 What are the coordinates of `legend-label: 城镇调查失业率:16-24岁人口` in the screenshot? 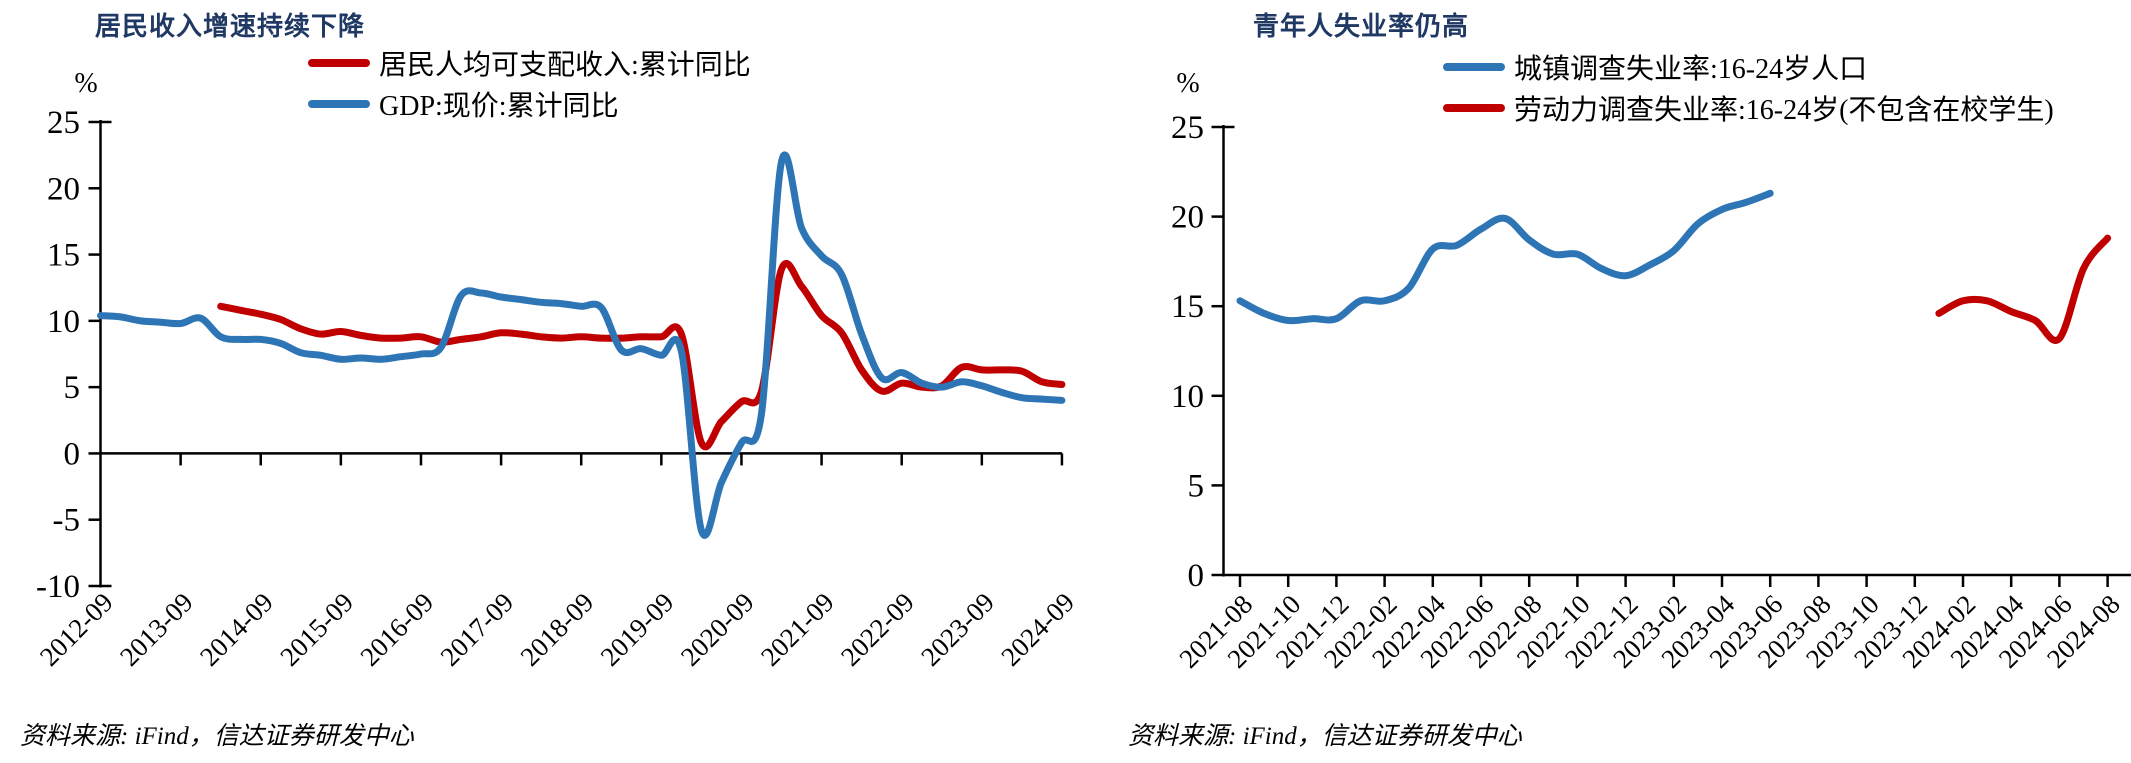 It's located at (1691, 69).